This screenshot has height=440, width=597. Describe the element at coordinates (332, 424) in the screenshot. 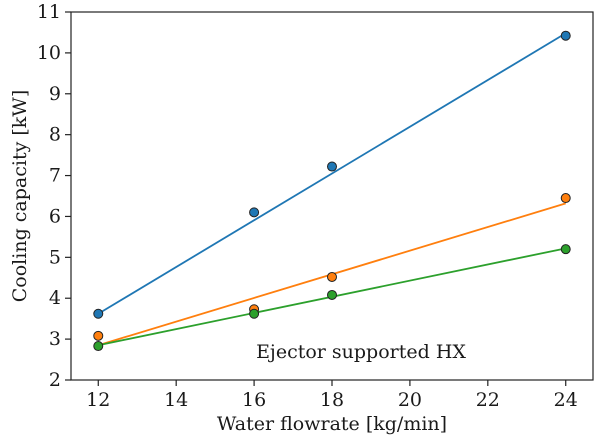

I see `x-axis-label: Water flowrate [kg/min]` at that location.